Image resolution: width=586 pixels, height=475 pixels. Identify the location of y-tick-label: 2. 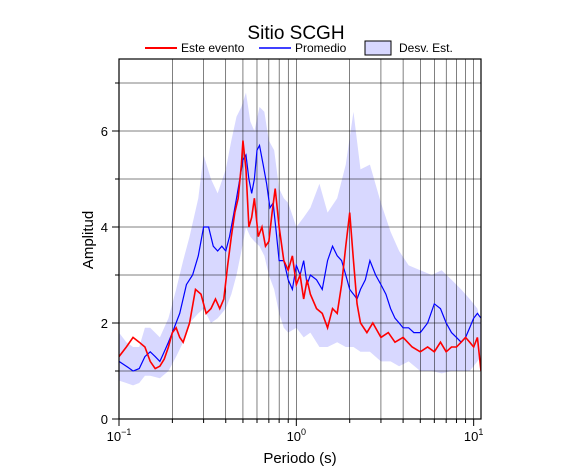
(104, 323).